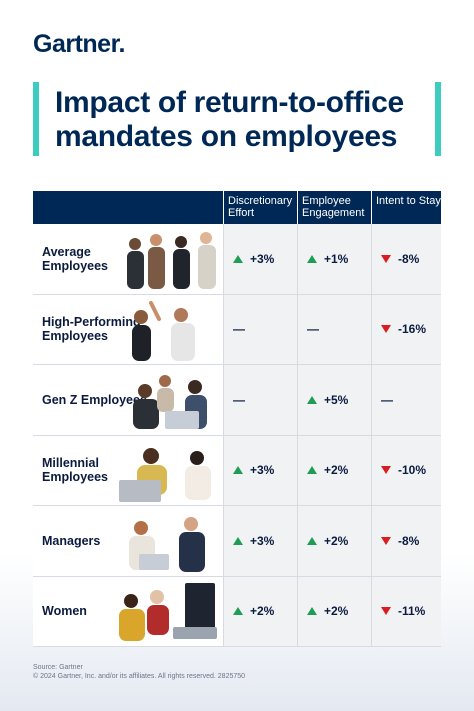  I want to click on value-cell: -10%, so click(406, 470).